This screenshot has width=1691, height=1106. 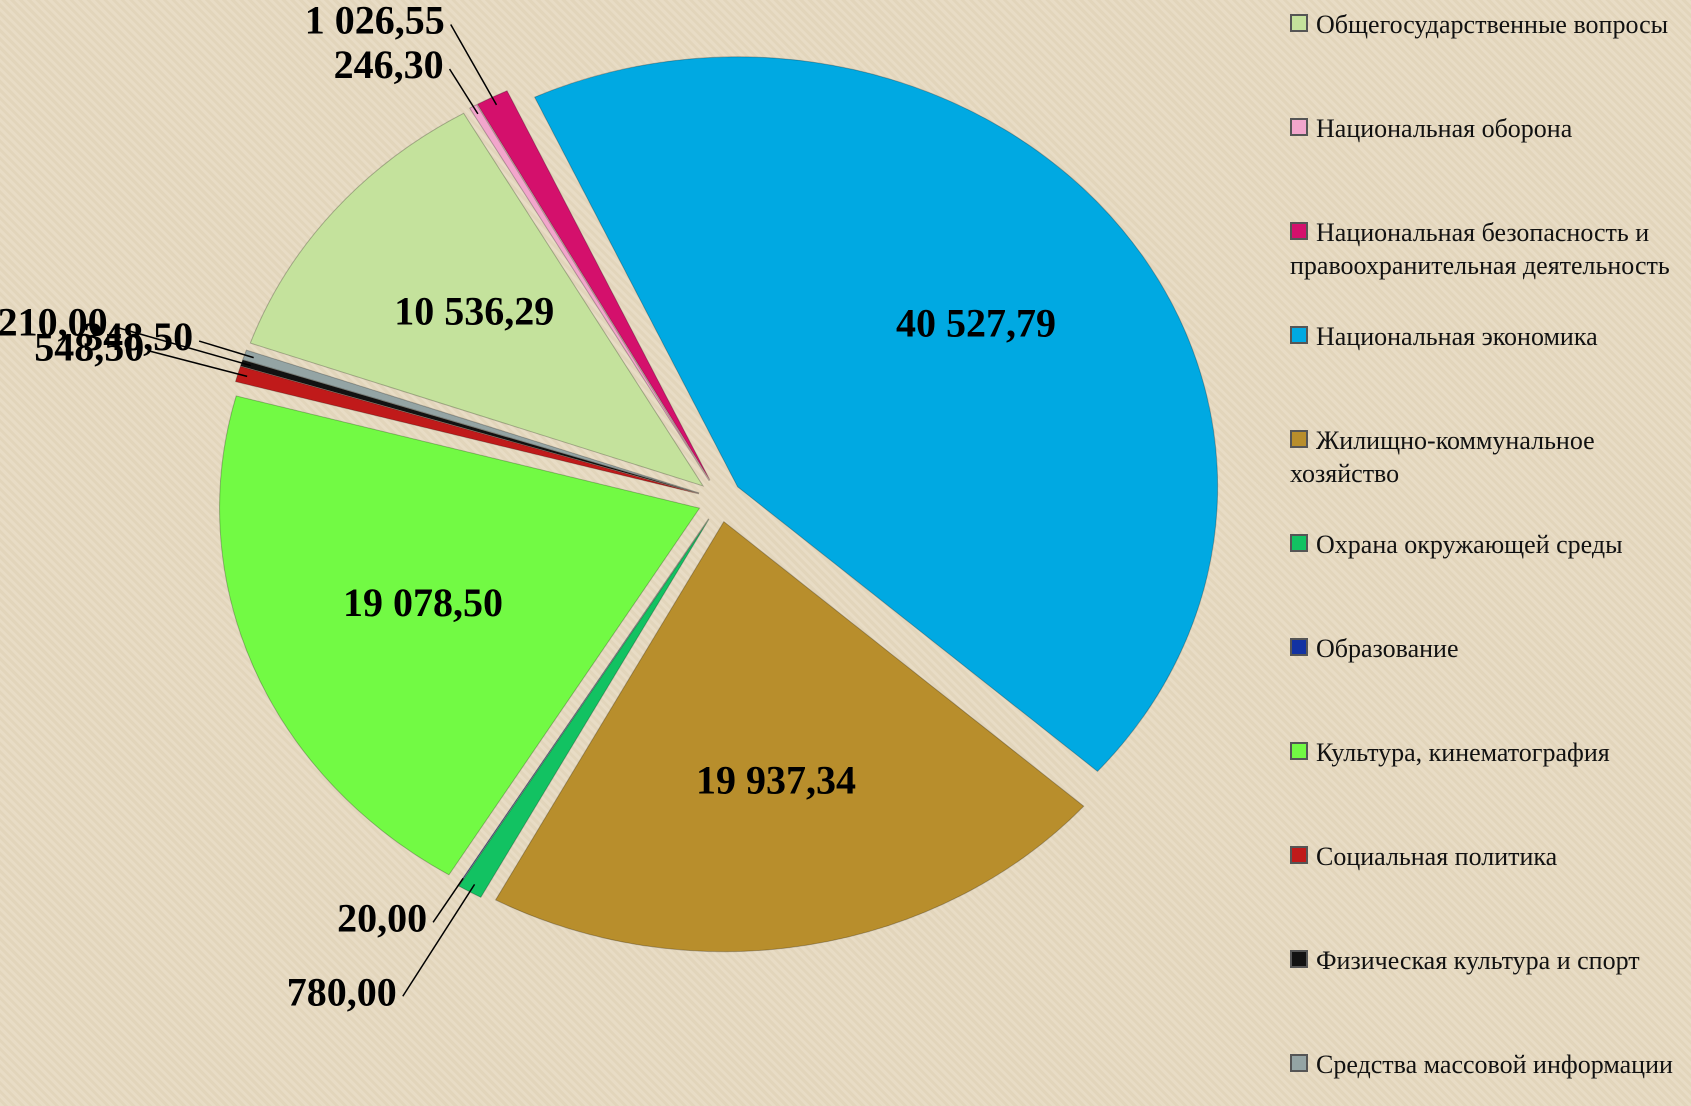 I want to click on legend-label: Физическая культура и спорт, so click(x=1478, y=960).